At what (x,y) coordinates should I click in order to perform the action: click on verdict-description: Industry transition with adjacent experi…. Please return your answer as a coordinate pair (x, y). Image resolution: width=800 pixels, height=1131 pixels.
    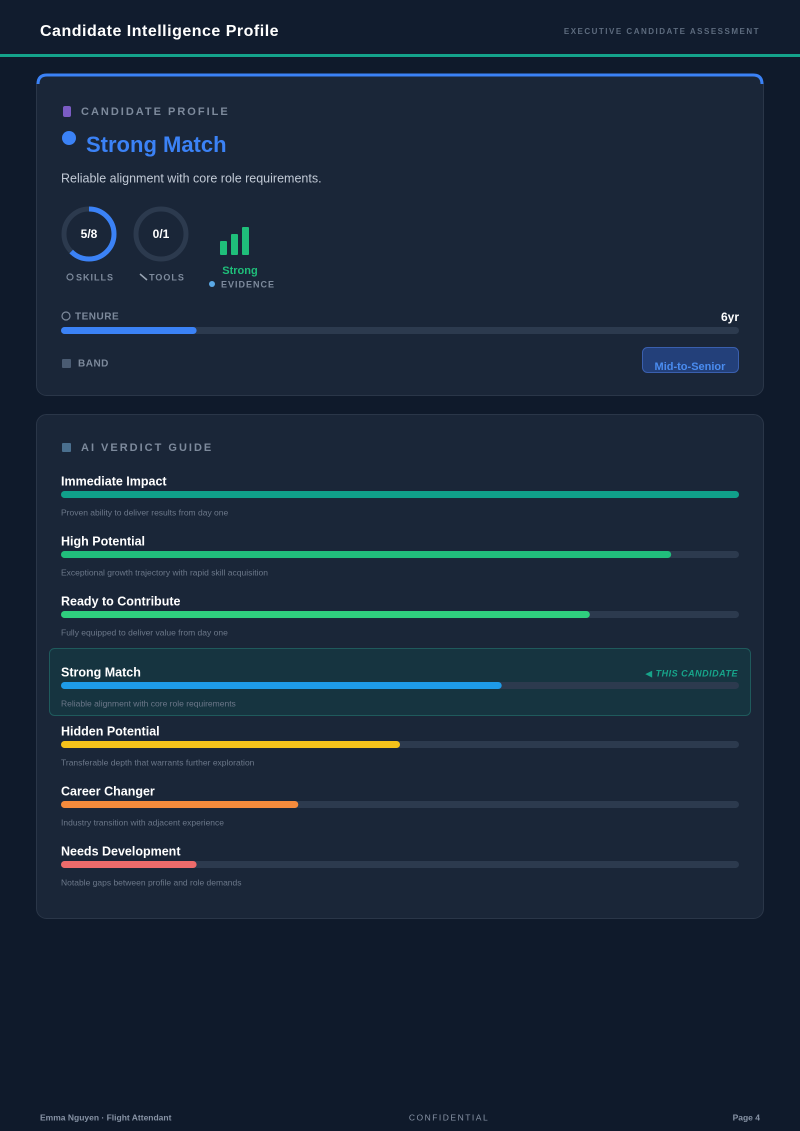
    Looking at the image, I should click on (142, 822).